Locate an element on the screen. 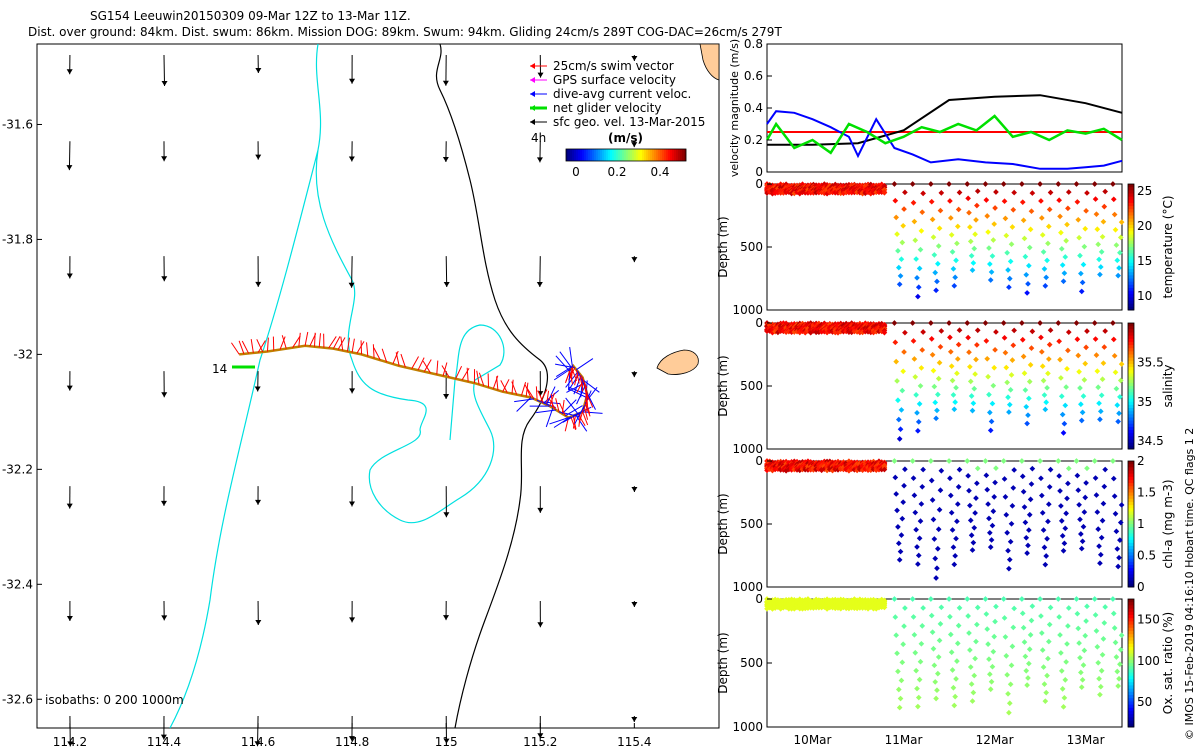 This screenshot has height=750, width=1200. map-colorbar-tick-label: 0.4 is located at coordinates (659, 172).